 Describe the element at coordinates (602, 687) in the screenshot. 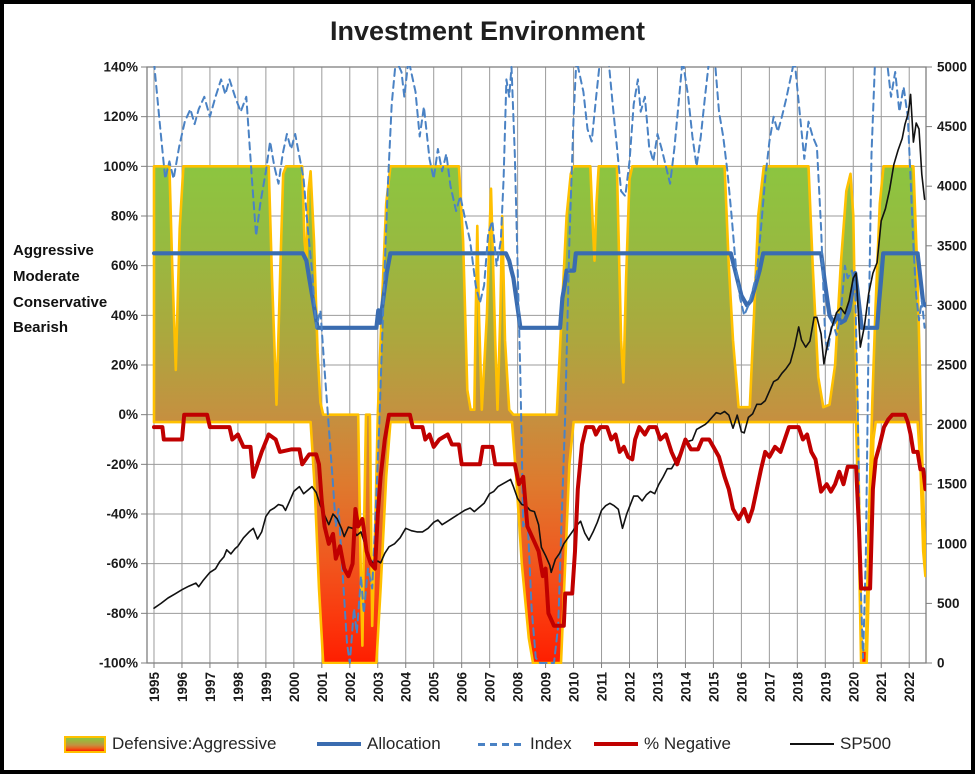

I see `x-axis-tick: 2011` at that location.